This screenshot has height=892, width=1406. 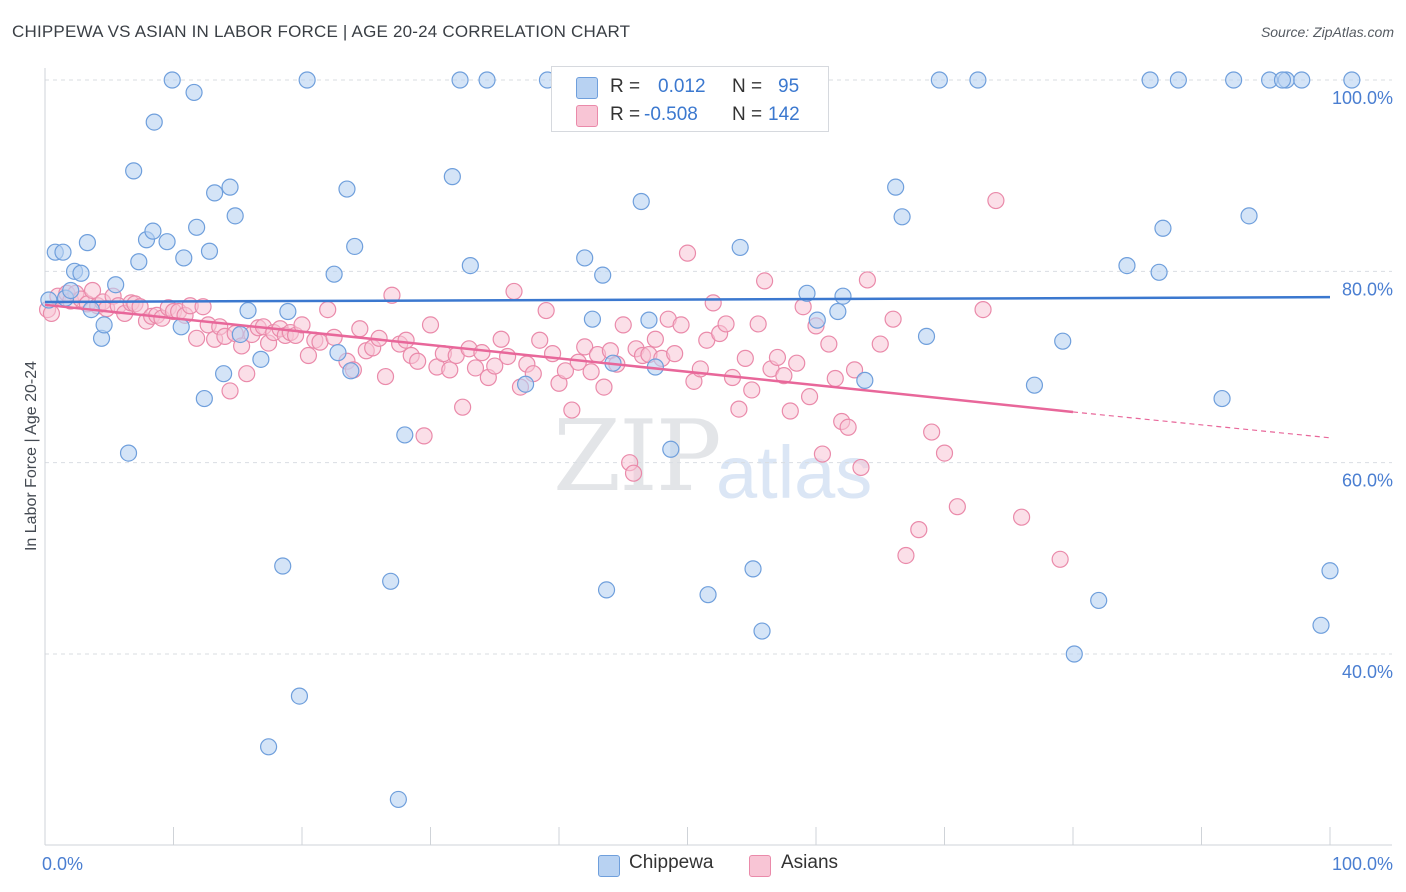 What do you see at coordinates (1362, 98) in the screenshot?
I see `y-tick-label: 100.0%` at bounding box center [1362, 98].